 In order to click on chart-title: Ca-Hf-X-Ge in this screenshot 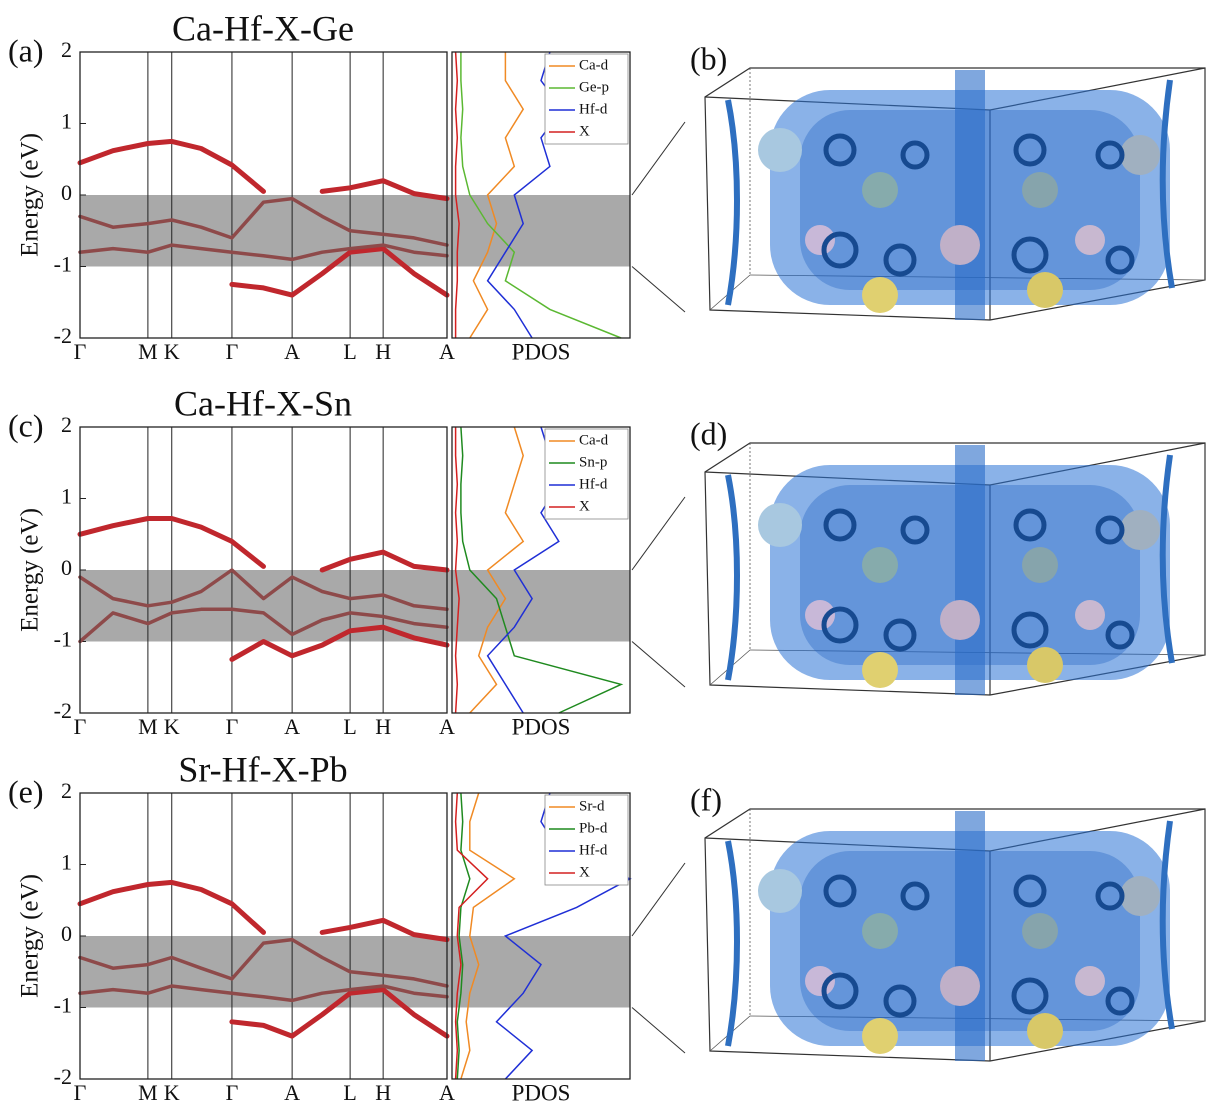, I will do `click(263, 28)`.